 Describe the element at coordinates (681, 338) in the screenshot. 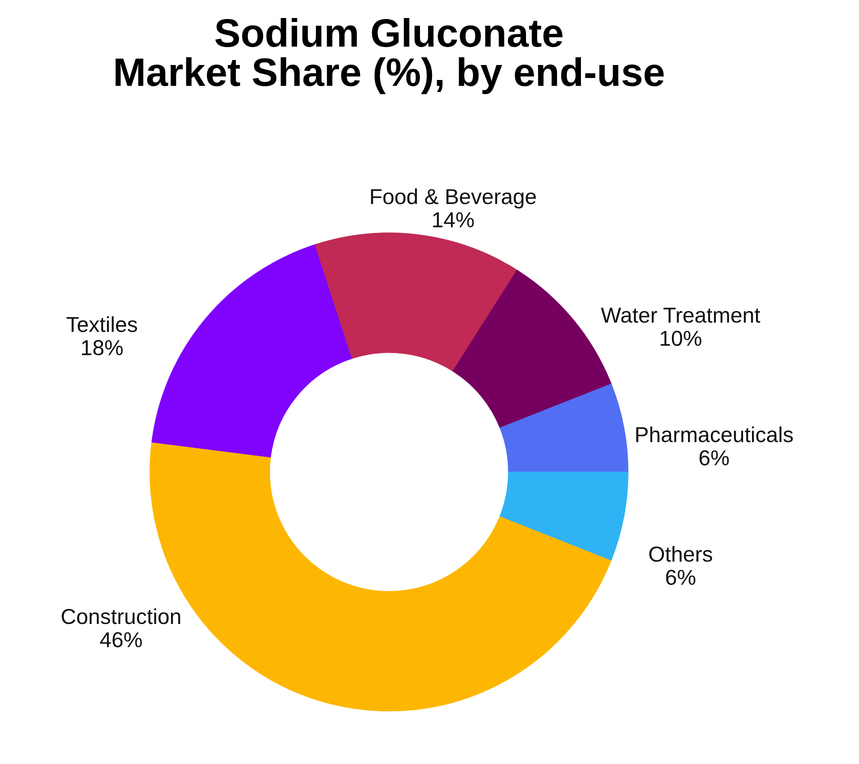

I see `data-label: 10%` at that location.